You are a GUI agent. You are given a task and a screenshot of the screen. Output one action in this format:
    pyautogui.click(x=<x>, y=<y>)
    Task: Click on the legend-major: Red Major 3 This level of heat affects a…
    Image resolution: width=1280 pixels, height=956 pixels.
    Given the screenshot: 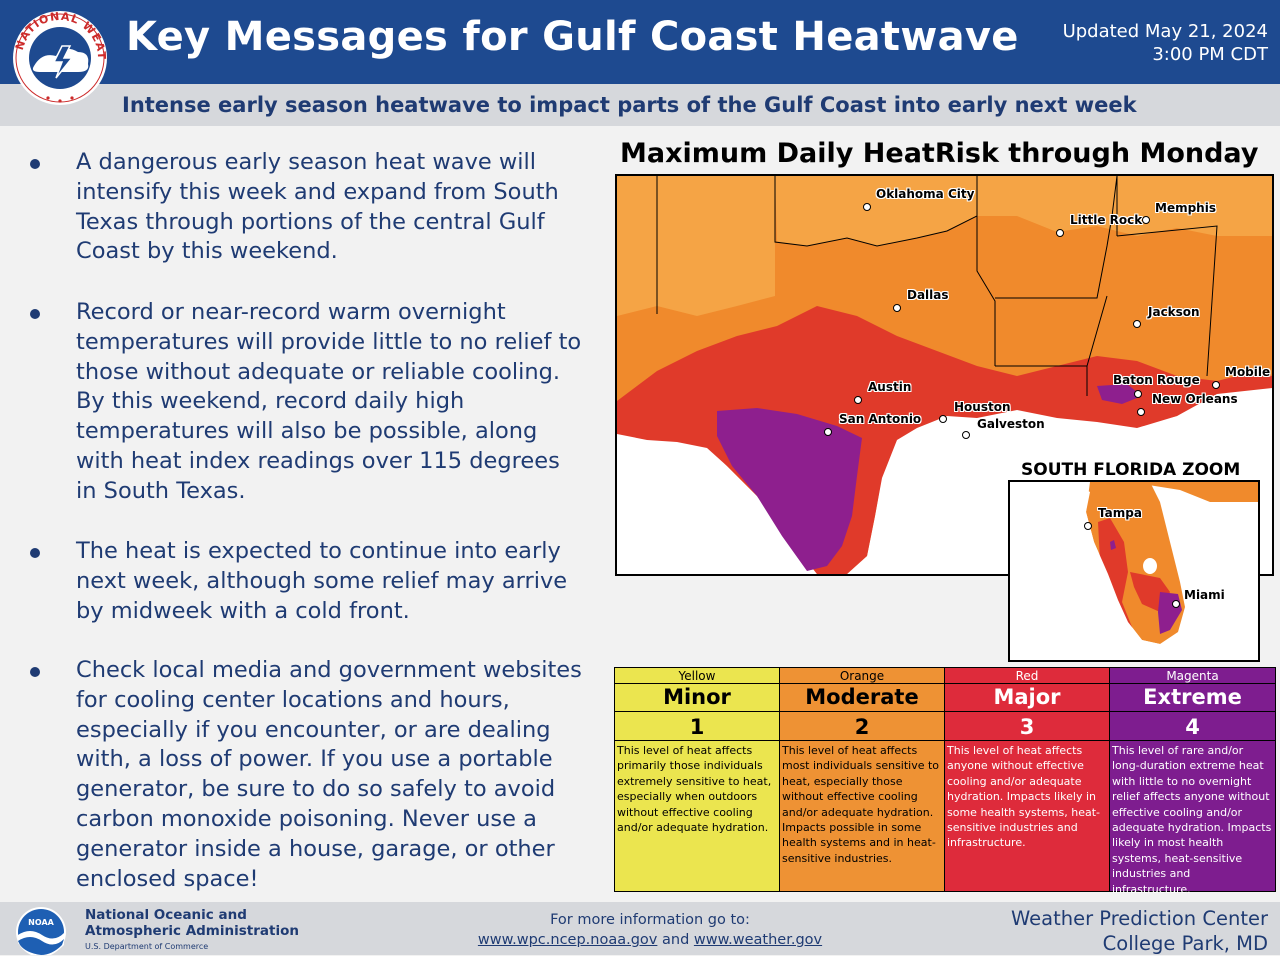 What is the action you would take?
    pyautogui.click(x=1027, y=779)
    